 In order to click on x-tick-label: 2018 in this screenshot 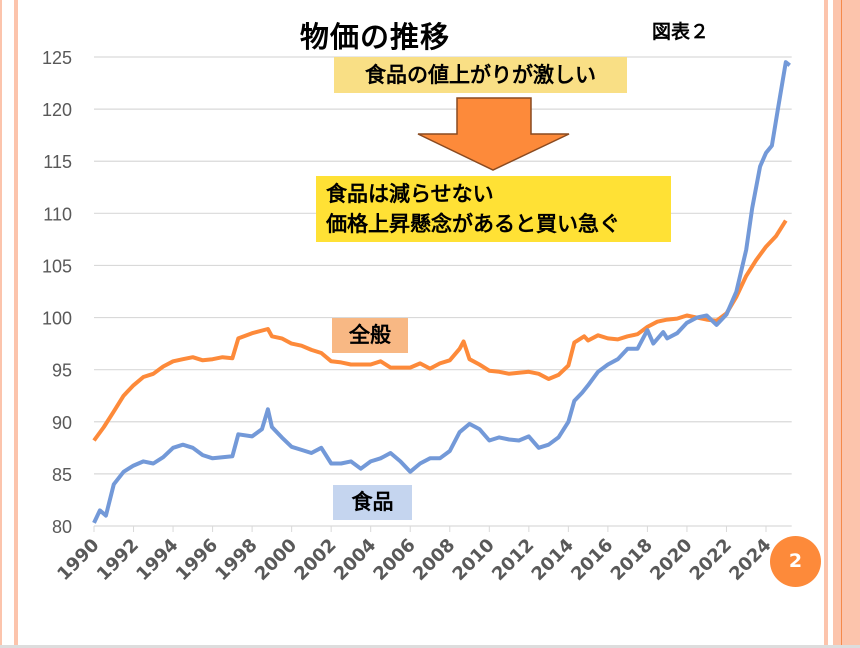, I will do `click(632, 560)`.